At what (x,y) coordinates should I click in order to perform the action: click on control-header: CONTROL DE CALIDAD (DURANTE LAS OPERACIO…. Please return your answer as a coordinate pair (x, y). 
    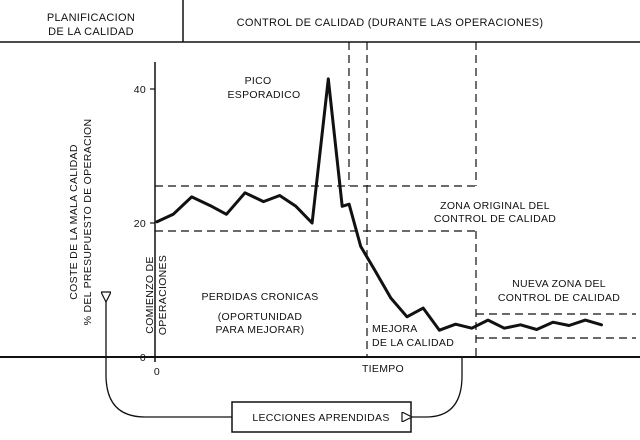
    Looking at the image, I should click on (390, 23).